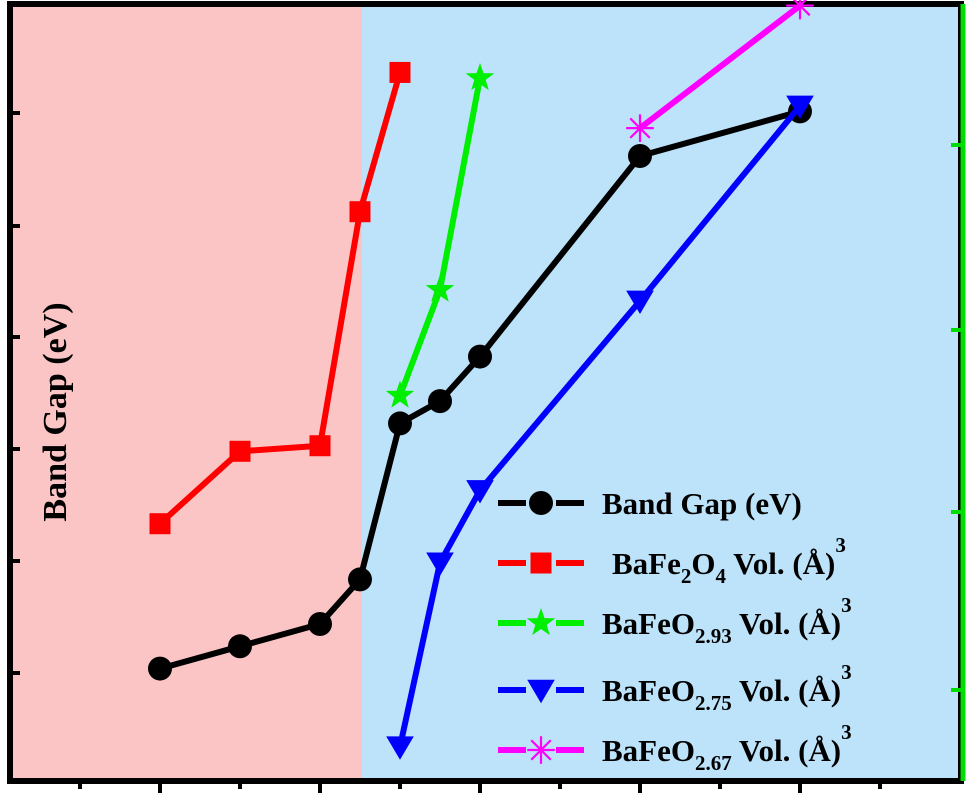 The image size is (969, 793). Describe the element at coordinates (727, 687) in the screenshot. I see `legend-label: BaFeO2.75 Vol. (Å)3` at that location.